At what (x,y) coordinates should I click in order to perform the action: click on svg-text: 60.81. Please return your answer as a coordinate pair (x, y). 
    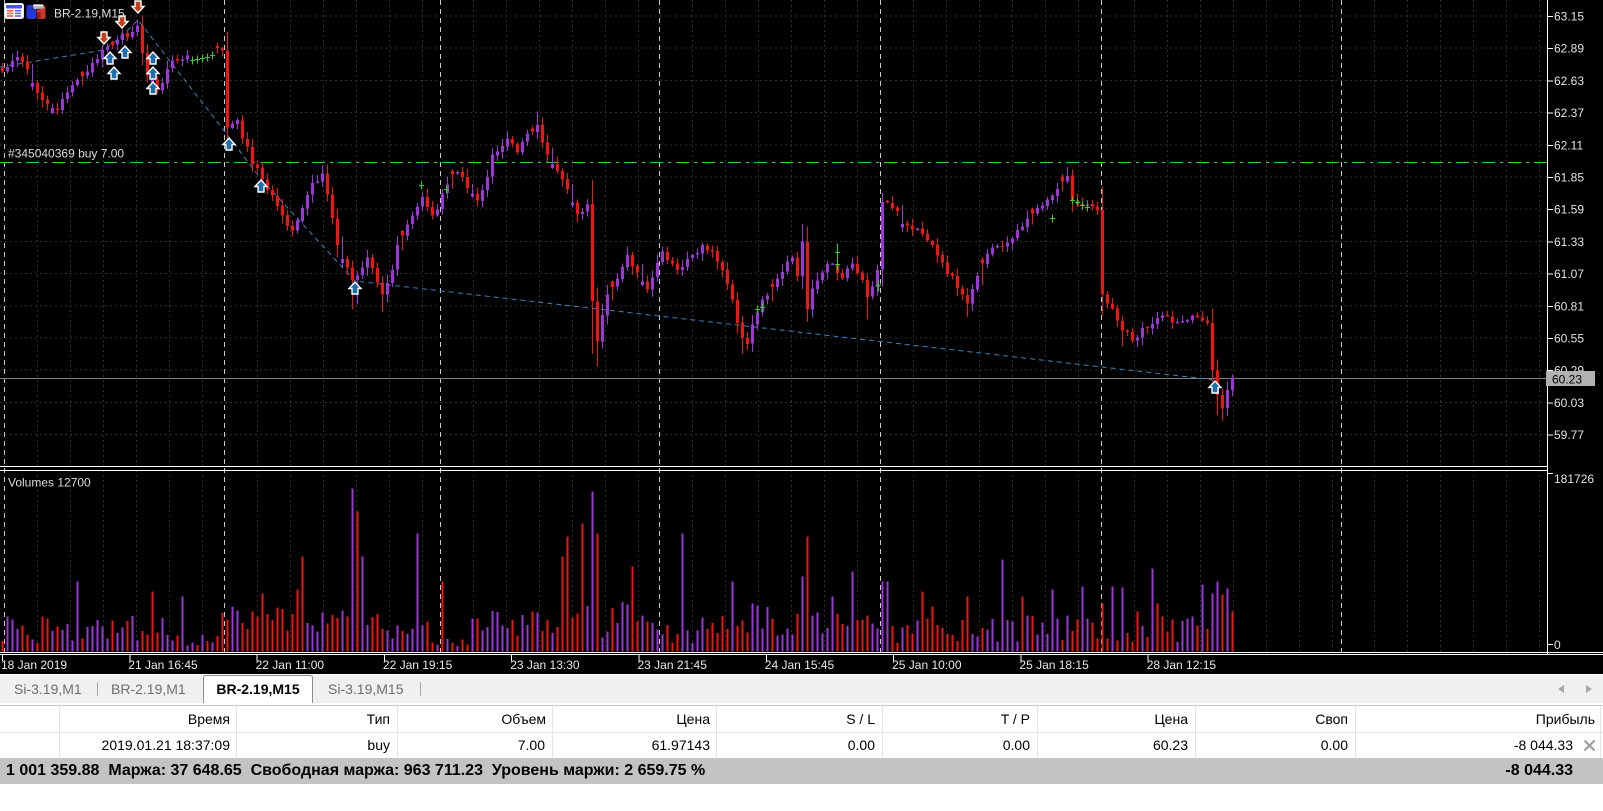
    Looking at the image, I should click on (1569, 306).